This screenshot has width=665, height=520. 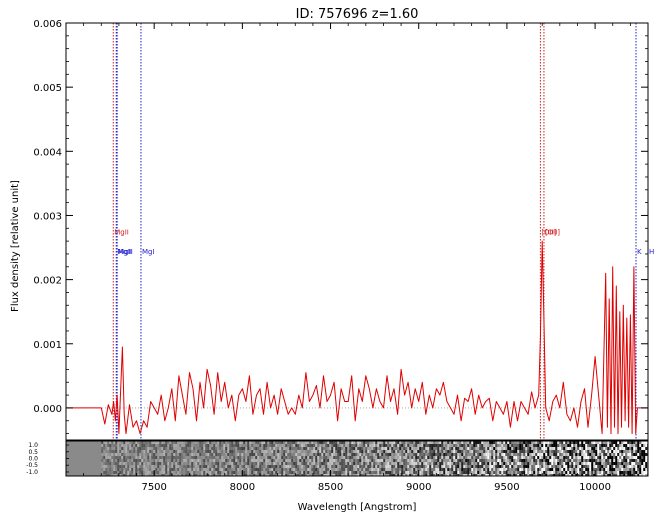 What do you see at coordinates (47, 345) in the screenshot?
I see `y-tick-label-1: 0.001` at bounding box center [47, 345].